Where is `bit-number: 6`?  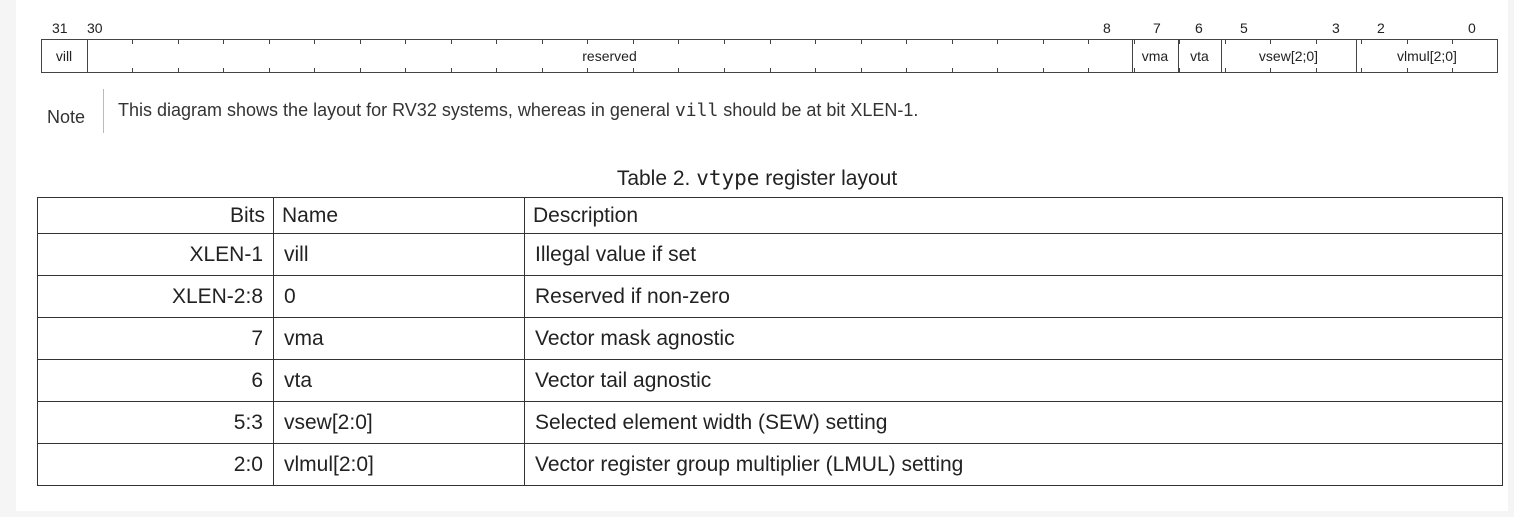 bit-number: 6 is located at coordinates (1199, 28).